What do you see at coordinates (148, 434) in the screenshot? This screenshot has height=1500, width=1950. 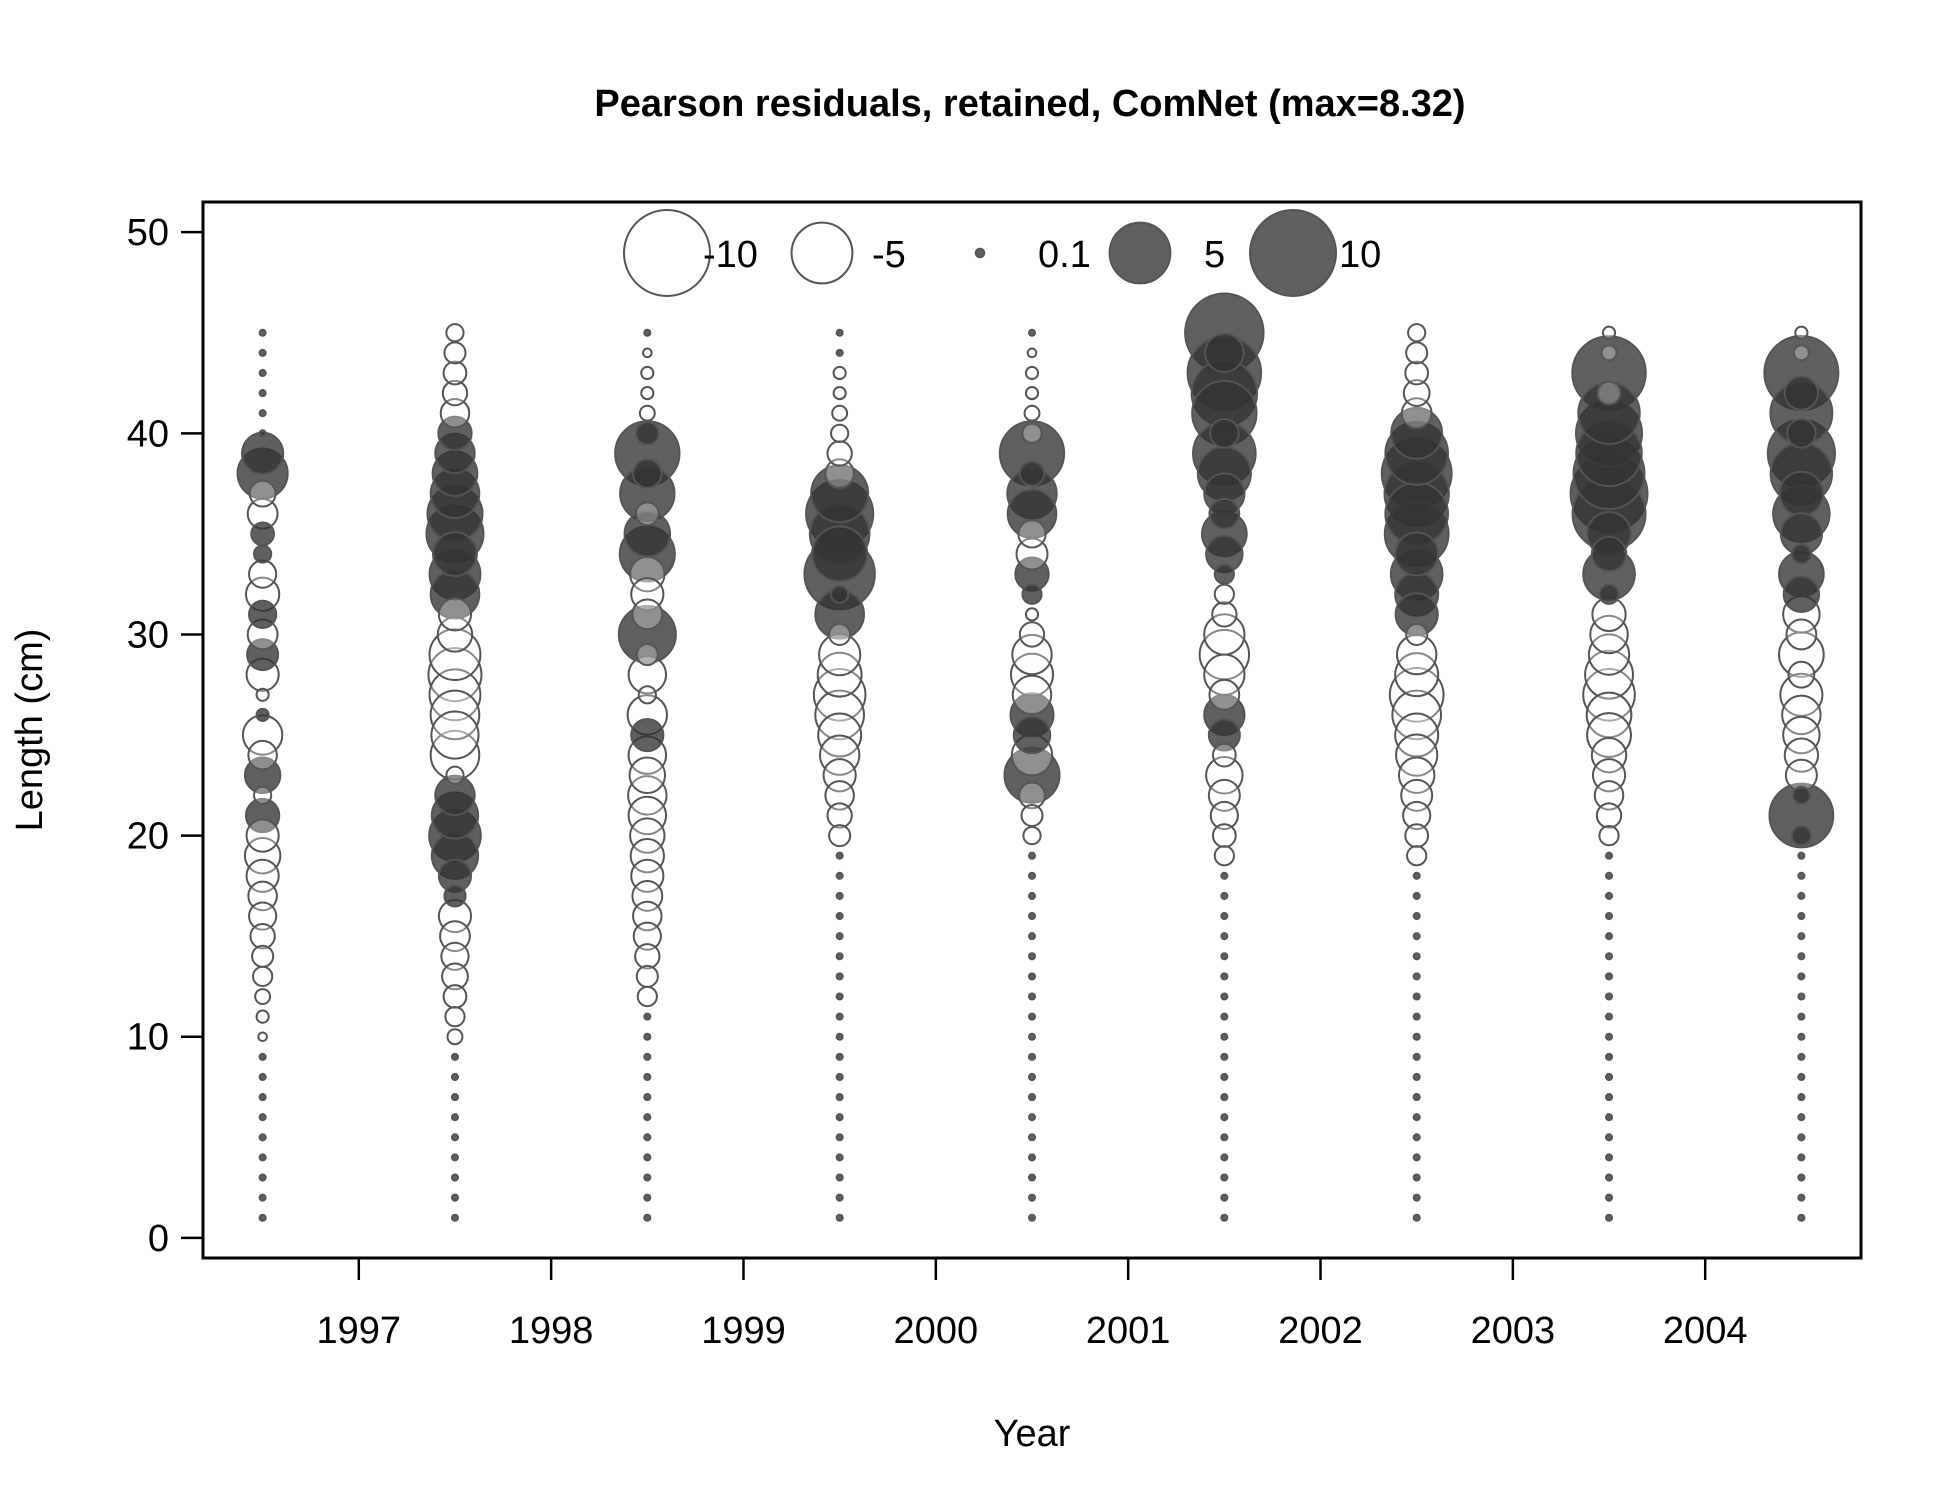 I see `y-tick-label: 40` at bounding box center [148, 434].